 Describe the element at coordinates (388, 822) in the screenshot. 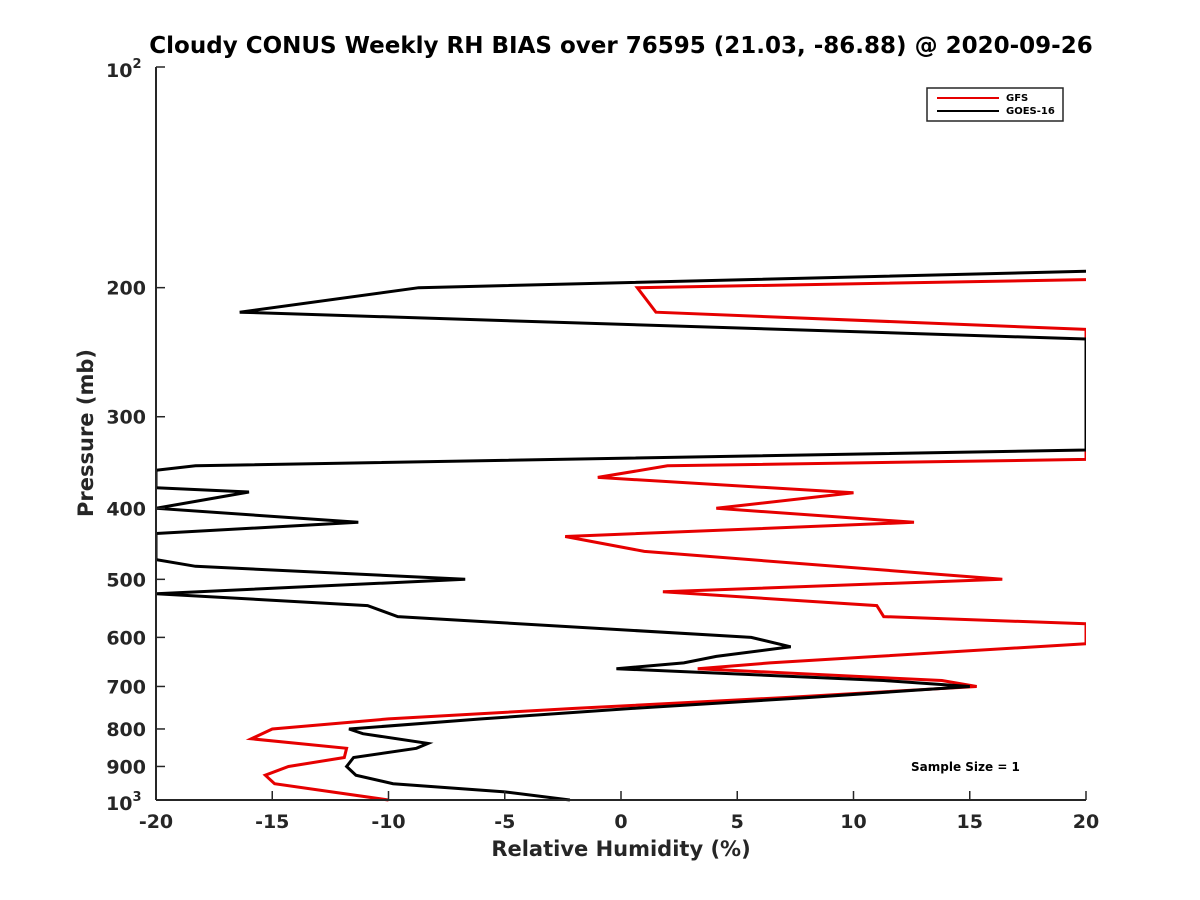

I see `x-tick-label: -10` at that location.